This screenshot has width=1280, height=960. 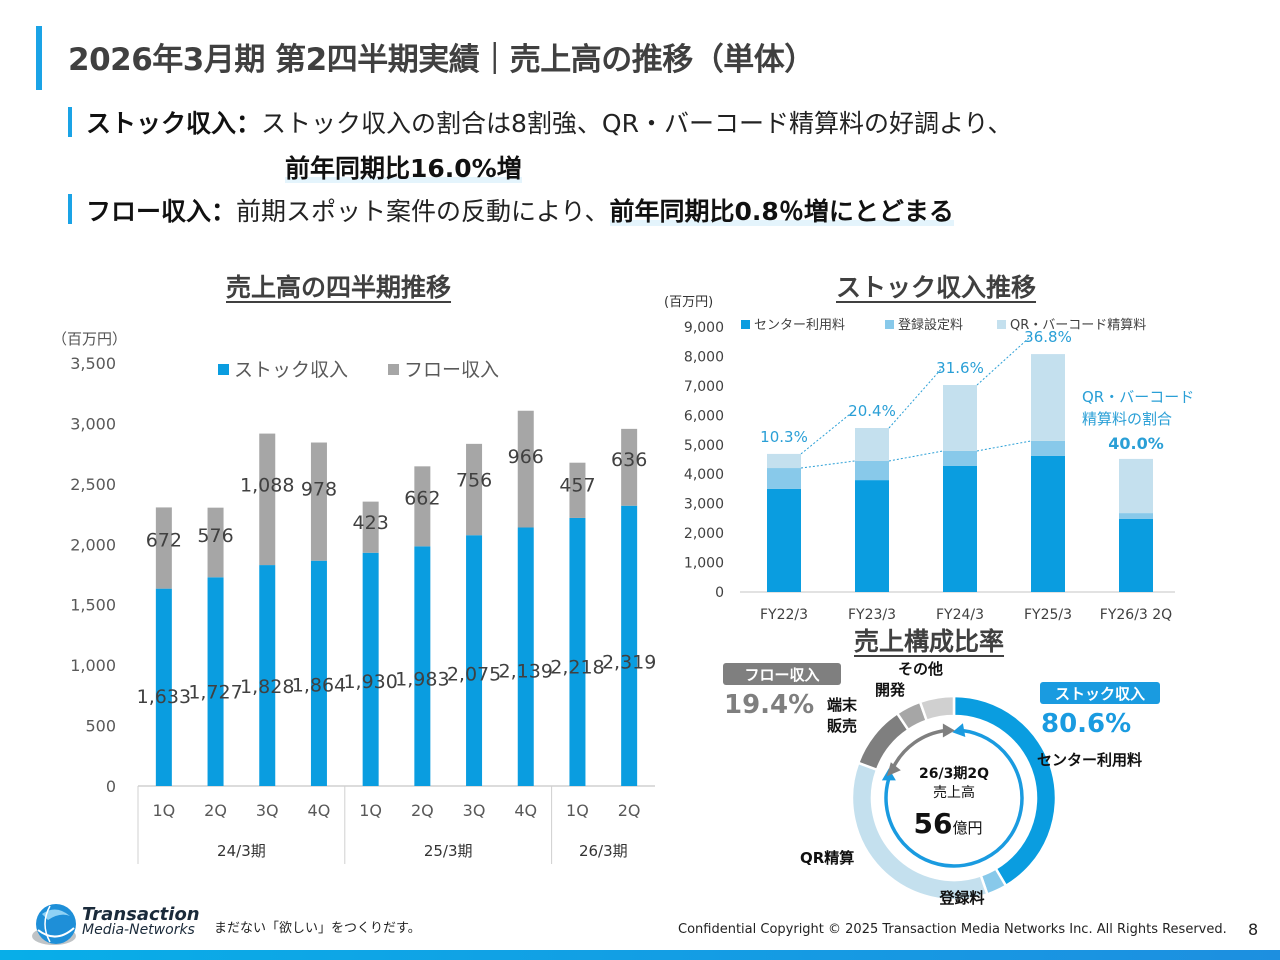 What do you see at coordinates (474, 675) in the screenshot?
I see `data-label-stock: 2,075` at bounding box center [474, 675].